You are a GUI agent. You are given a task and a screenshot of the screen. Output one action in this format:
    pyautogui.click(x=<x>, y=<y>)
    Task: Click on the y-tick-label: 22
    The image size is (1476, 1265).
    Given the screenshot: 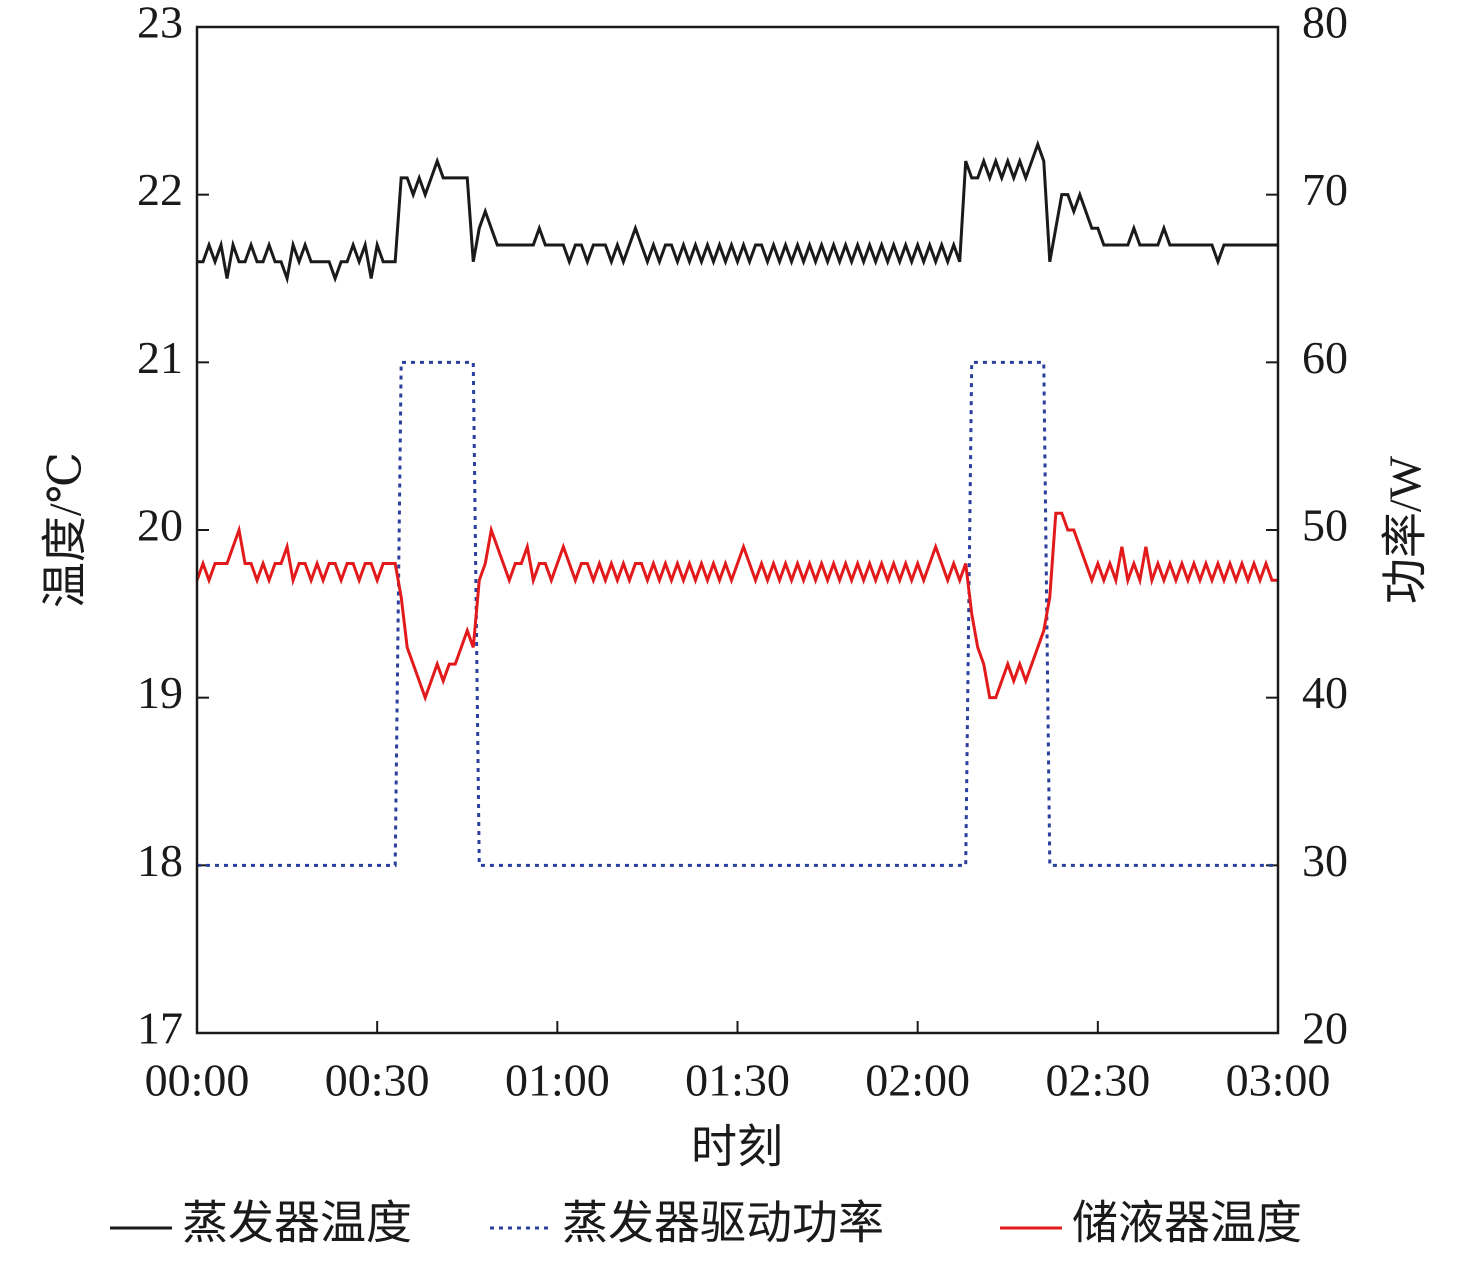 What is the action you would take?
    pyautogui.click(x=160, y=189)
    